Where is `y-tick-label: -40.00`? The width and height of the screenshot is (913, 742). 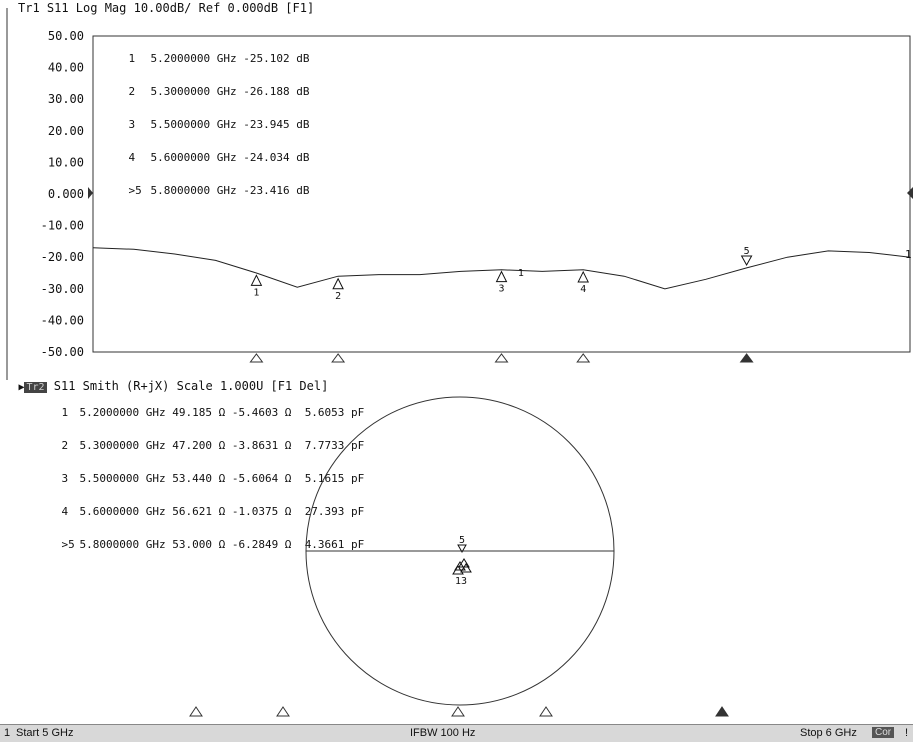 y-tick-label: -40.00 is located at coordinates (62, 320).